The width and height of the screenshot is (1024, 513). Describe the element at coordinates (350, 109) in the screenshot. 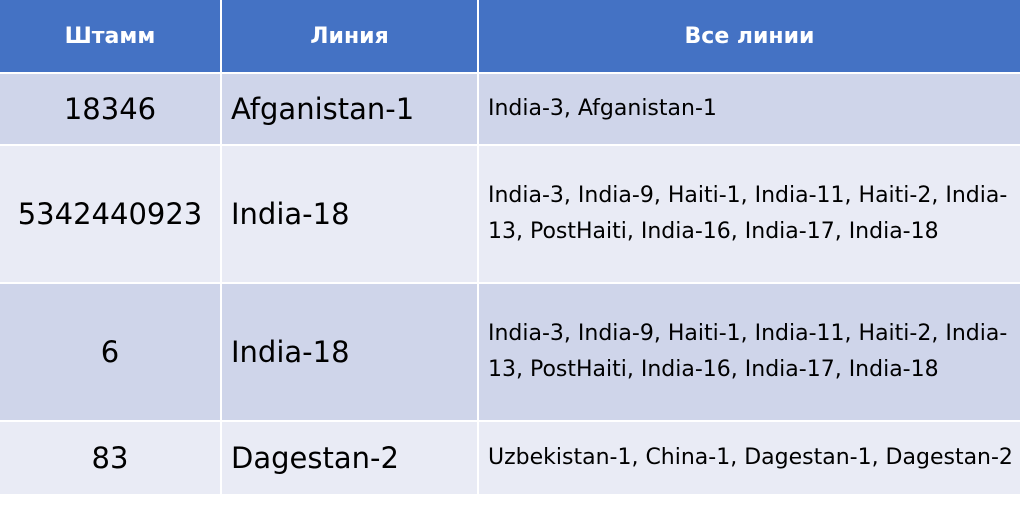

I see `cell-line: Afganistan-1` at that location.